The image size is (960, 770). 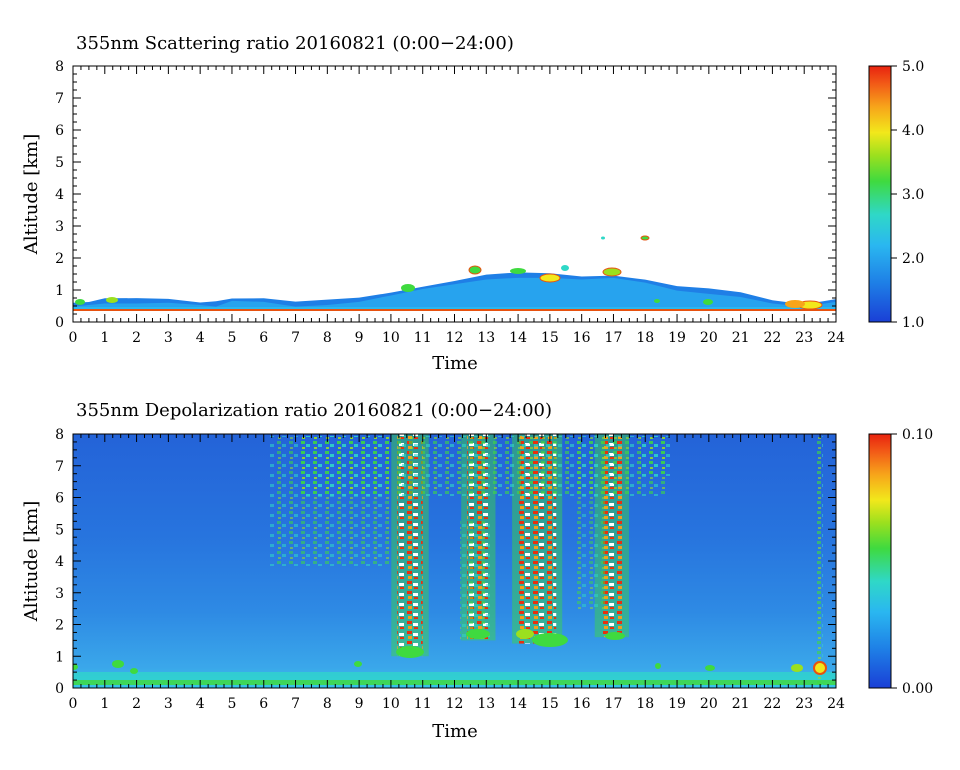 What do you see at coordinates (913, 195) in the screenshot?
I see `colorbar-tick-label: 3.0` at bounding box center [913, 195].